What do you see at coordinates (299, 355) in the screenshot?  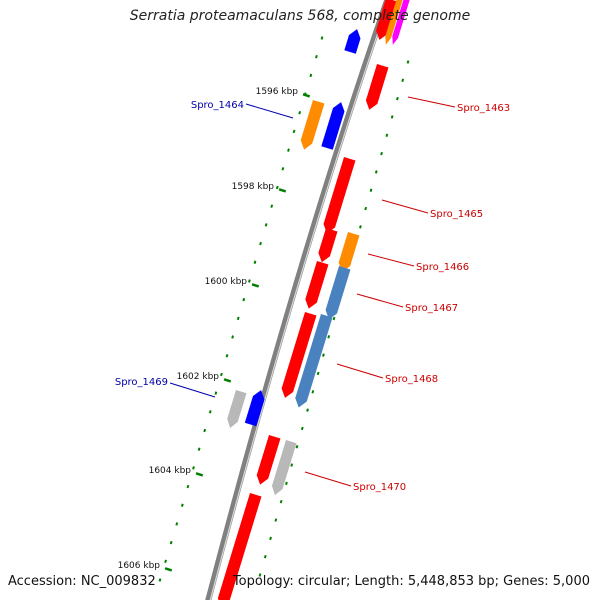 I see `gene-arrow-spro-1468a` at bounding box center [299, 355].